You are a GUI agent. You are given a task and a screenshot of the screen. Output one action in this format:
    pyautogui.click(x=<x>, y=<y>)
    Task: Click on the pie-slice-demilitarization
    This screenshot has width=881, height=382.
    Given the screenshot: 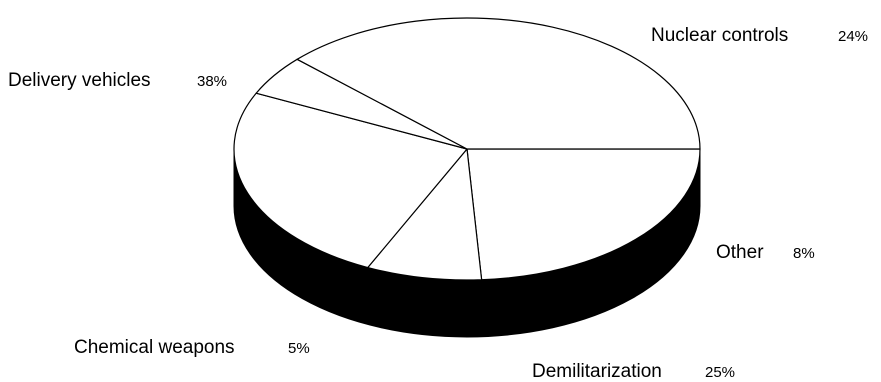 What is the action you would take?
    pyautogui.click(x=350, y=180)
    